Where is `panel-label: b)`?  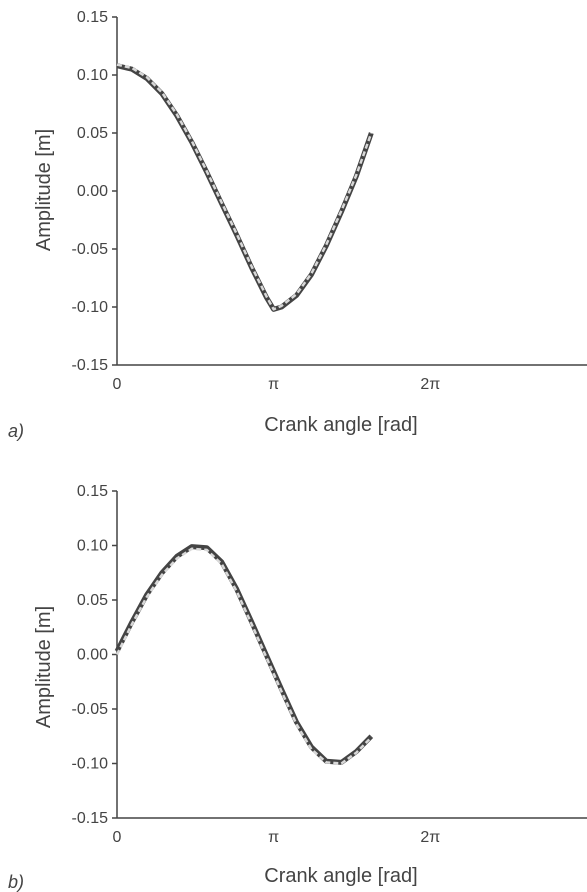 panel-label: b) is located at coordinates (16, 882).